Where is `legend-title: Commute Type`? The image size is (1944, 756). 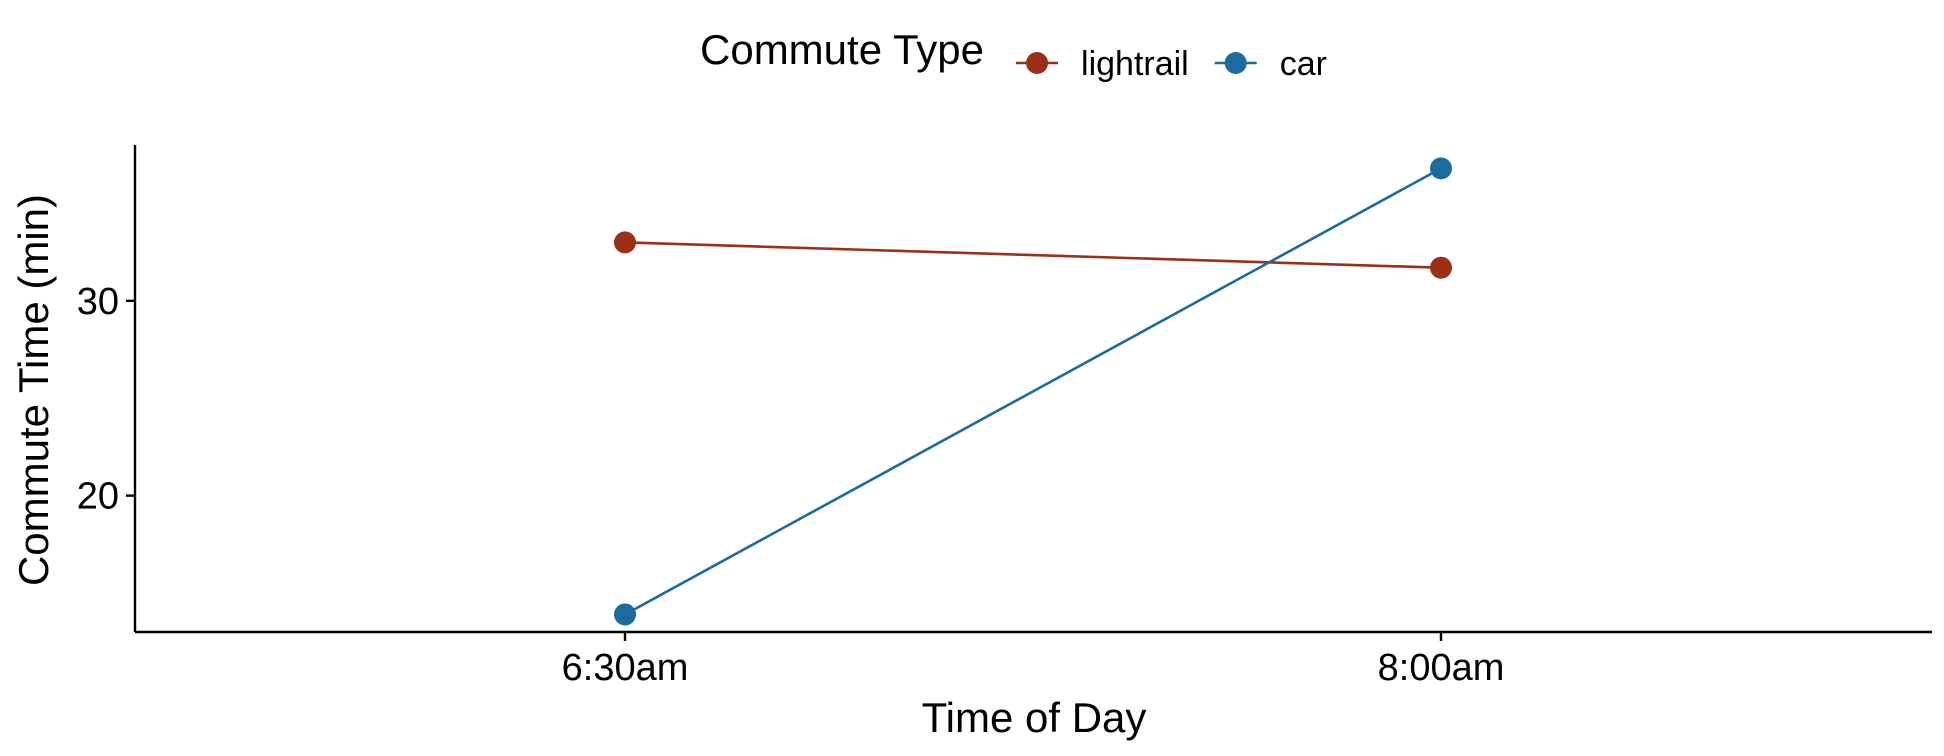
legend-title: Commute Type is located at coordinates (842, 49).